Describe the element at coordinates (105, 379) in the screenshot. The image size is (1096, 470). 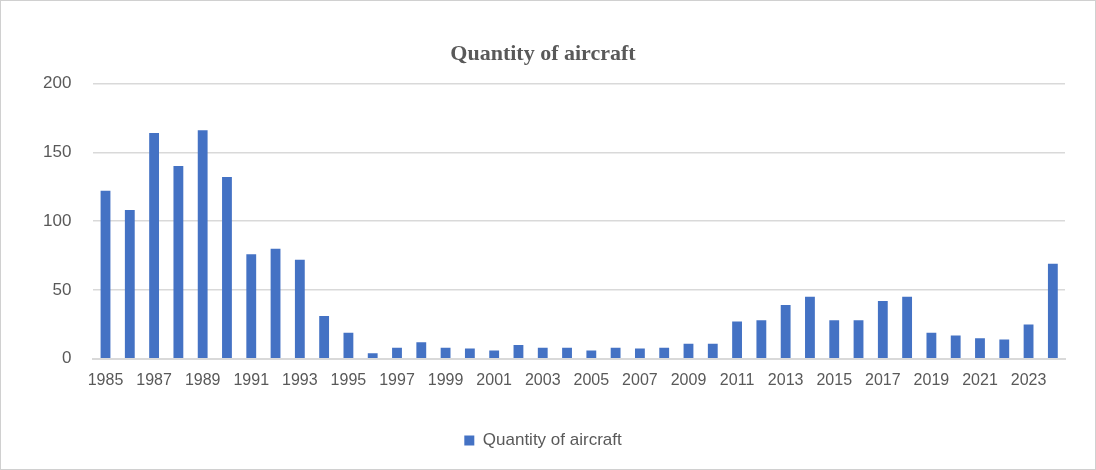
I see `x-tick-label: 1985` at that location.